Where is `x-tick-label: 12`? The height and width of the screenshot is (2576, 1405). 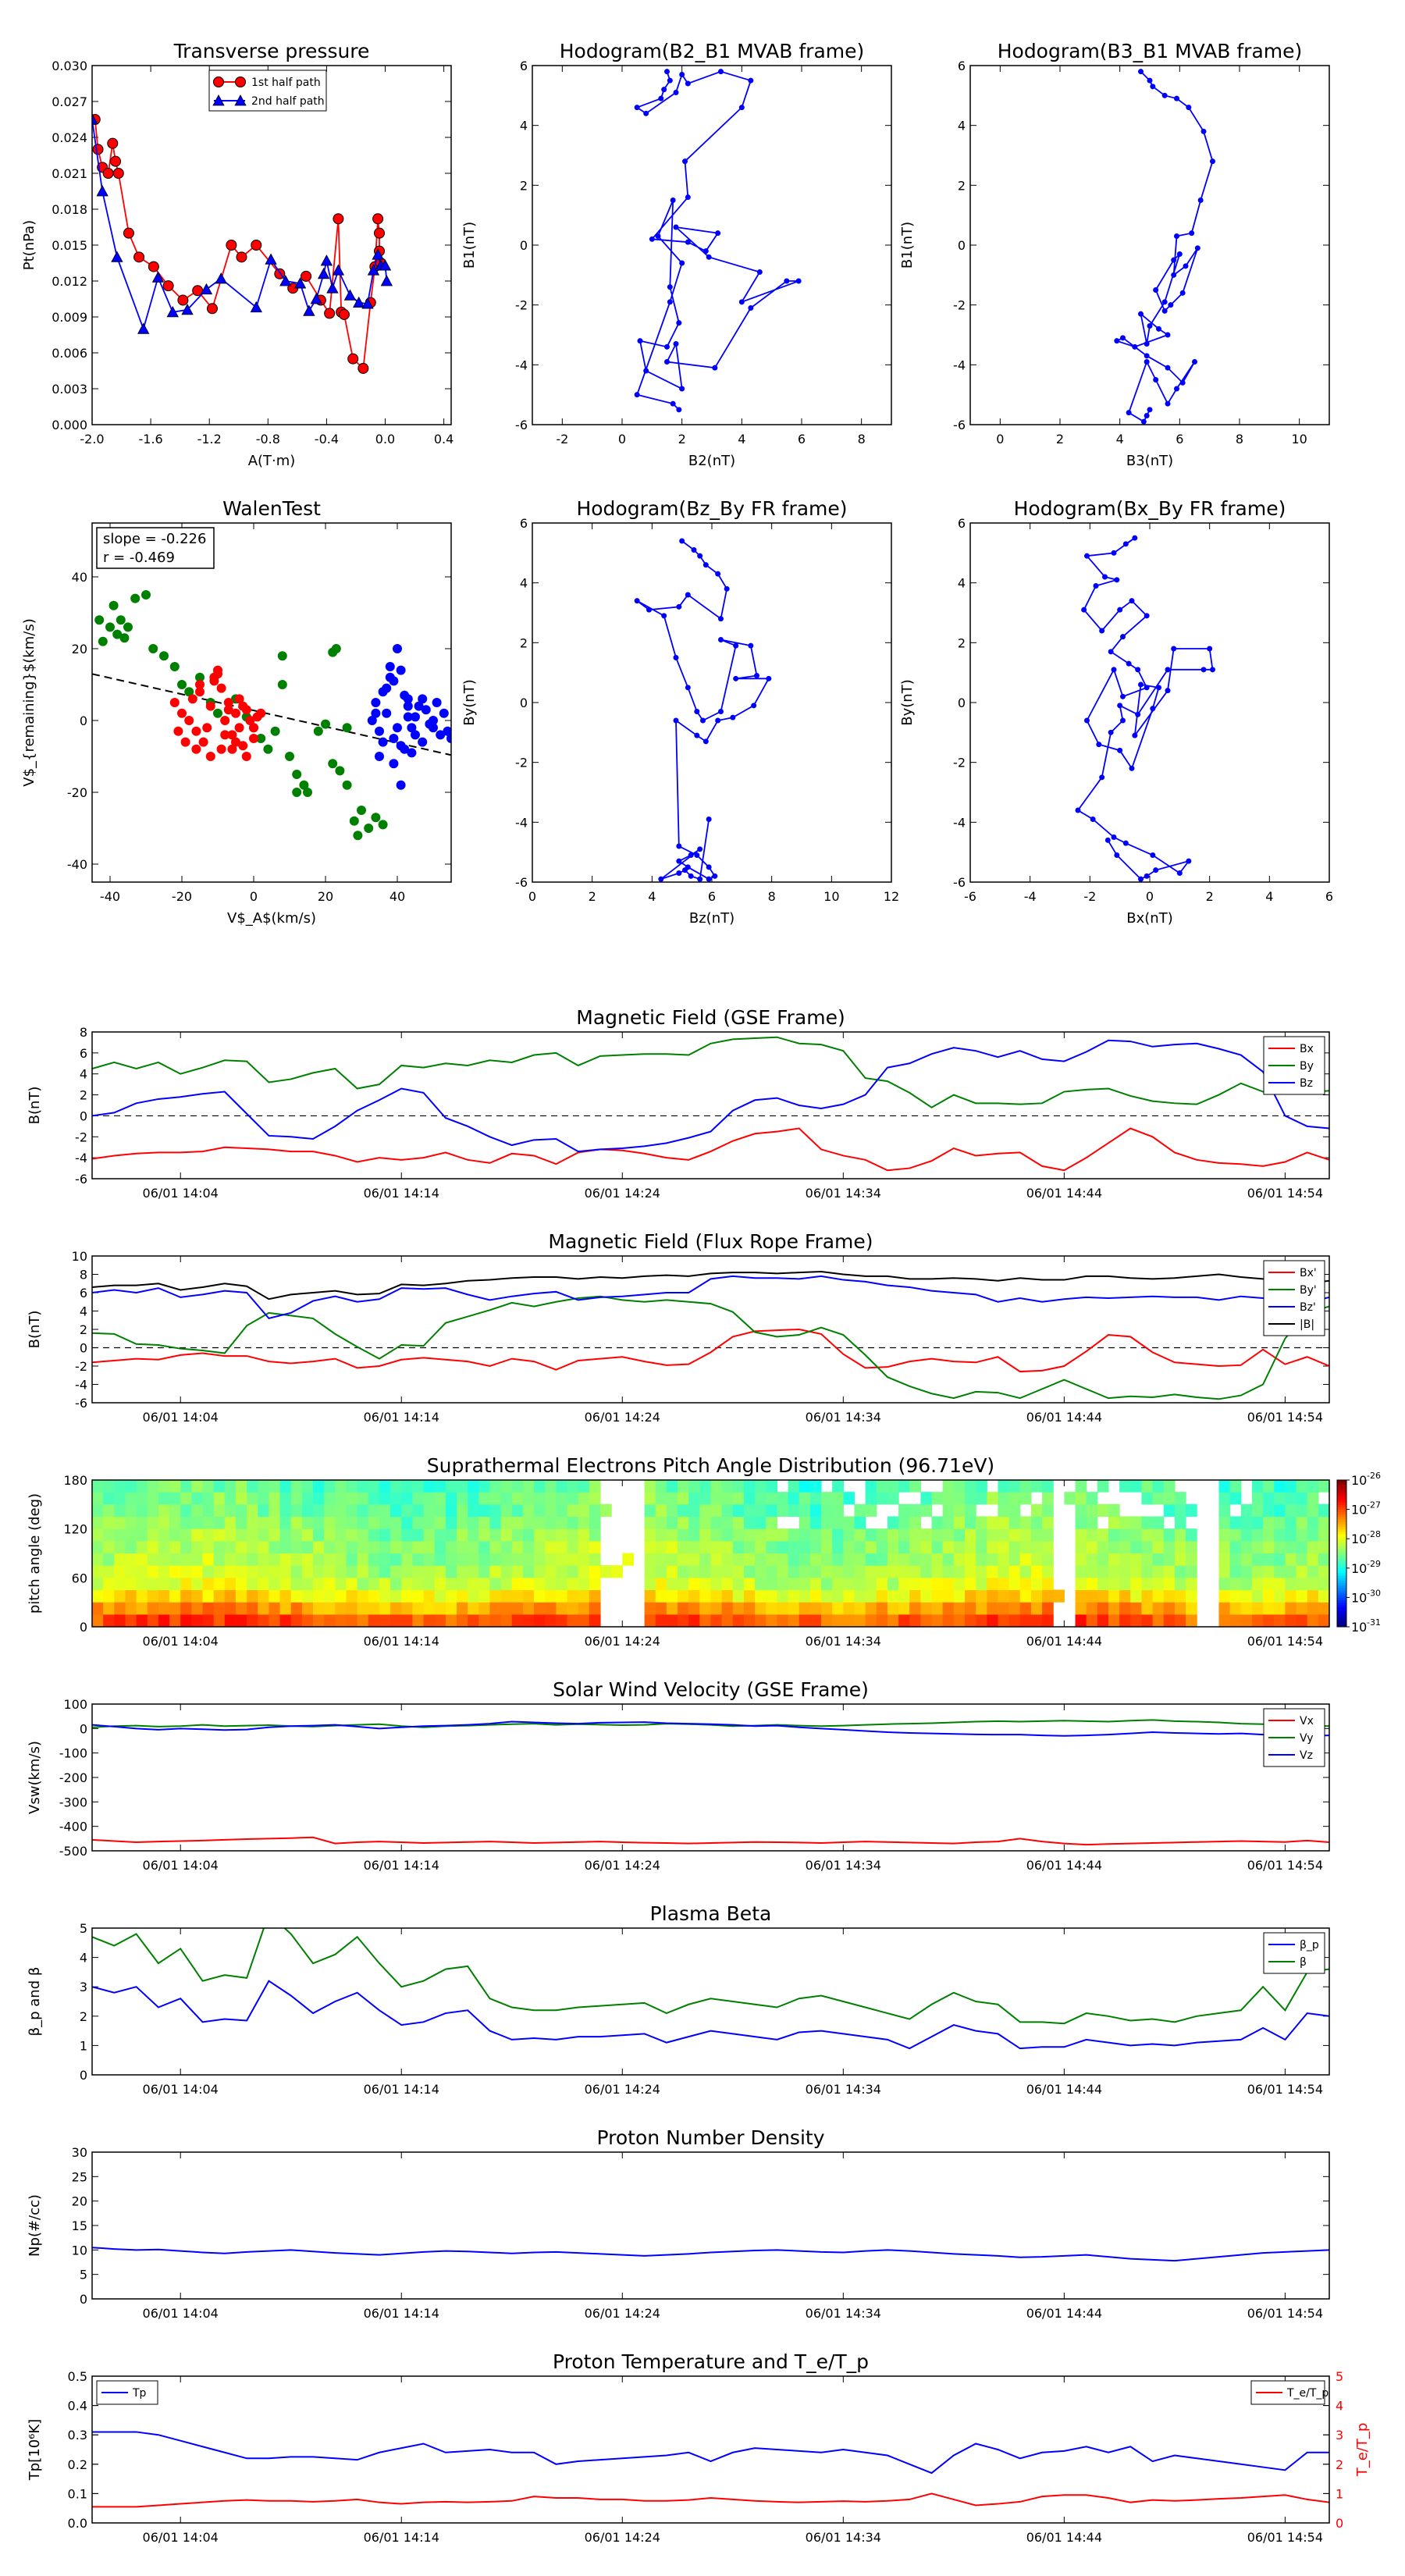
x-tick-label: 12 is located at coordinates (892, 896).